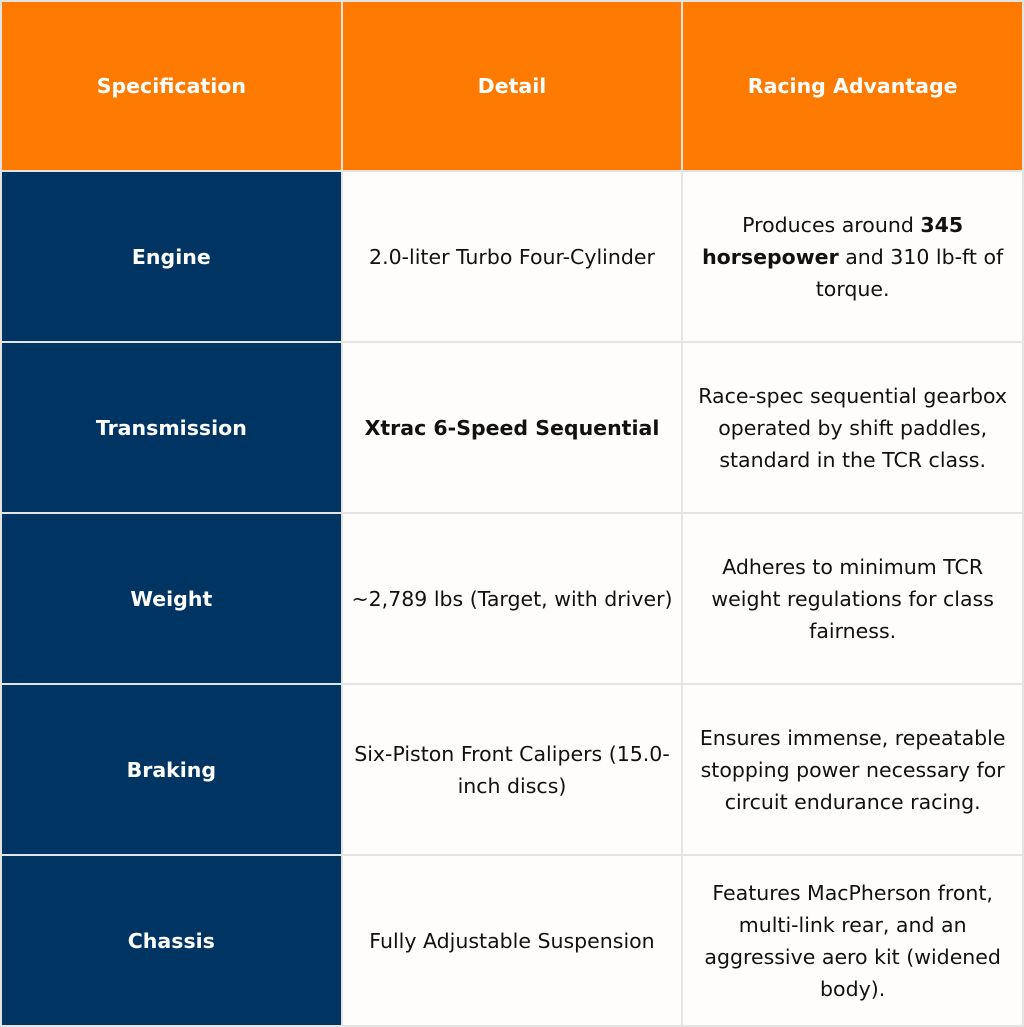  I want to click on detail-cell: Xtrac 6-Speed Sequential, so click(512, 427).